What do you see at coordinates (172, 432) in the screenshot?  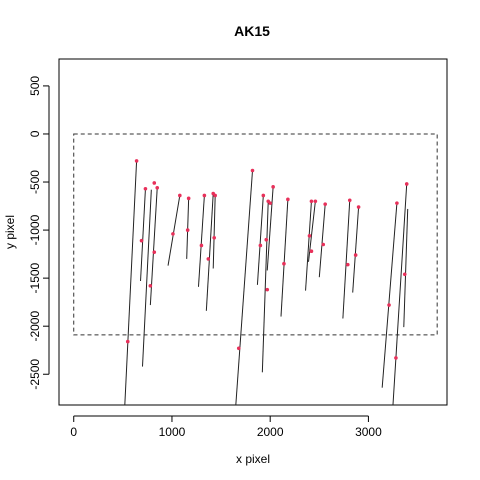 I see `x-tick-label-1: 1000` at bounding box center [172, 432].